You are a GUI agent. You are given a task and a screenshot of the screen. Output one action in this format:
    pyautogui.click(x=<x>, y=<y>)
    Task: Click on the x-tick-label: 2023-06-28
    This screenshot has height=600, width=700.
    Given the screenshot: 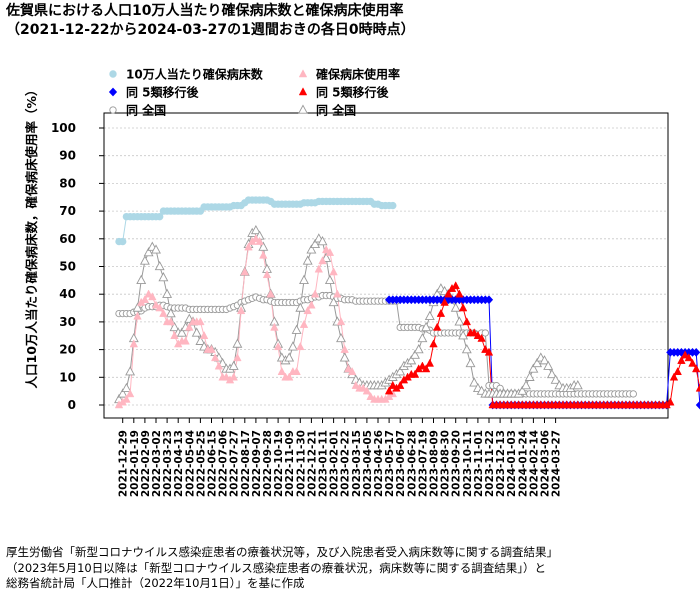 What is the action you would take?
    pyautogui.click(x=412, y=463)
    